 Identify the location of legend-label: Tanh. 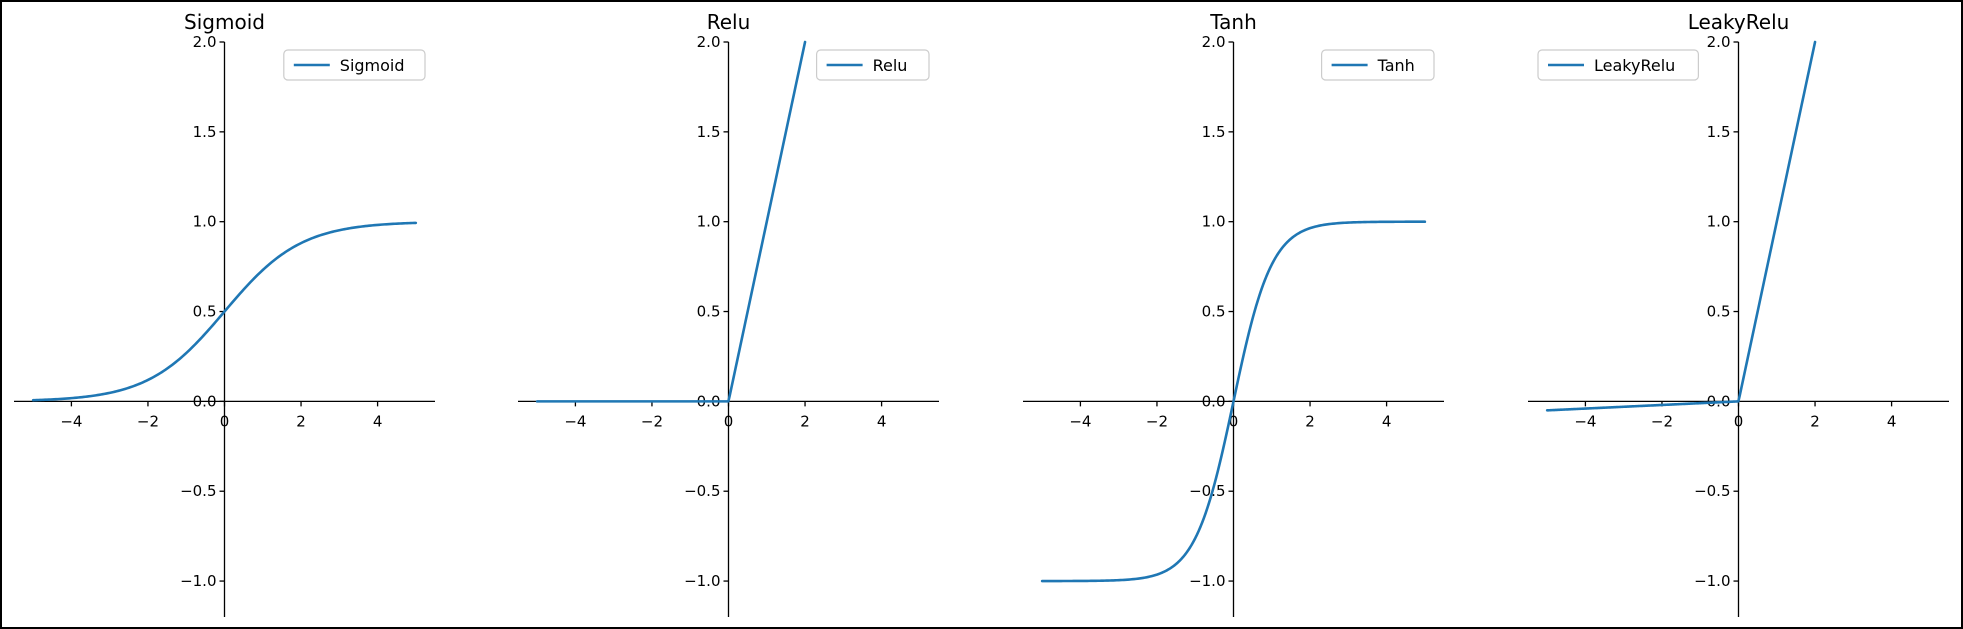
(1396, 65).